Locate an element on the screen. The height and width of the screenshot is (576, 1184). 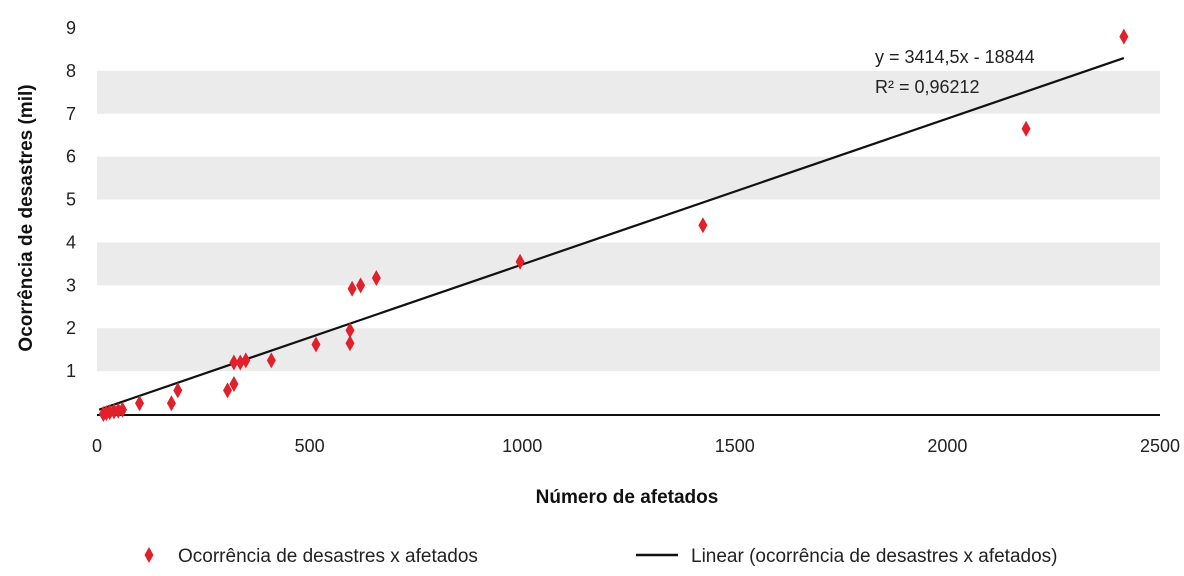
x-tick-label: 1000 is located at coordinates (522, 446).